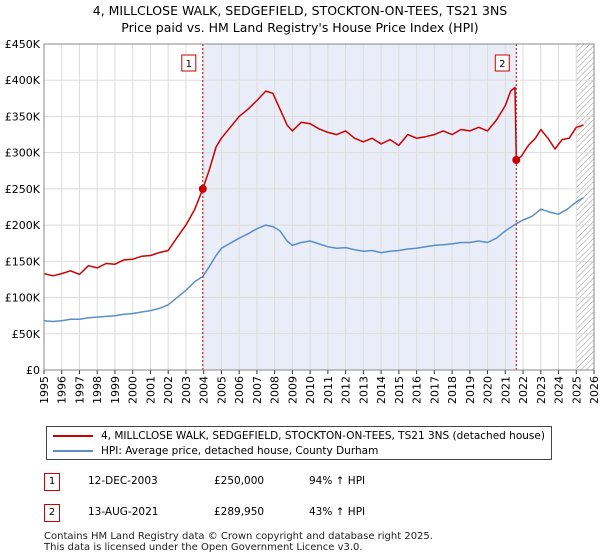 This screenshot has height=560, width=600. I want to click on table-row: 1 12-DEC-2003 £250,000 94% ↑ HPI, so click(304, 482).